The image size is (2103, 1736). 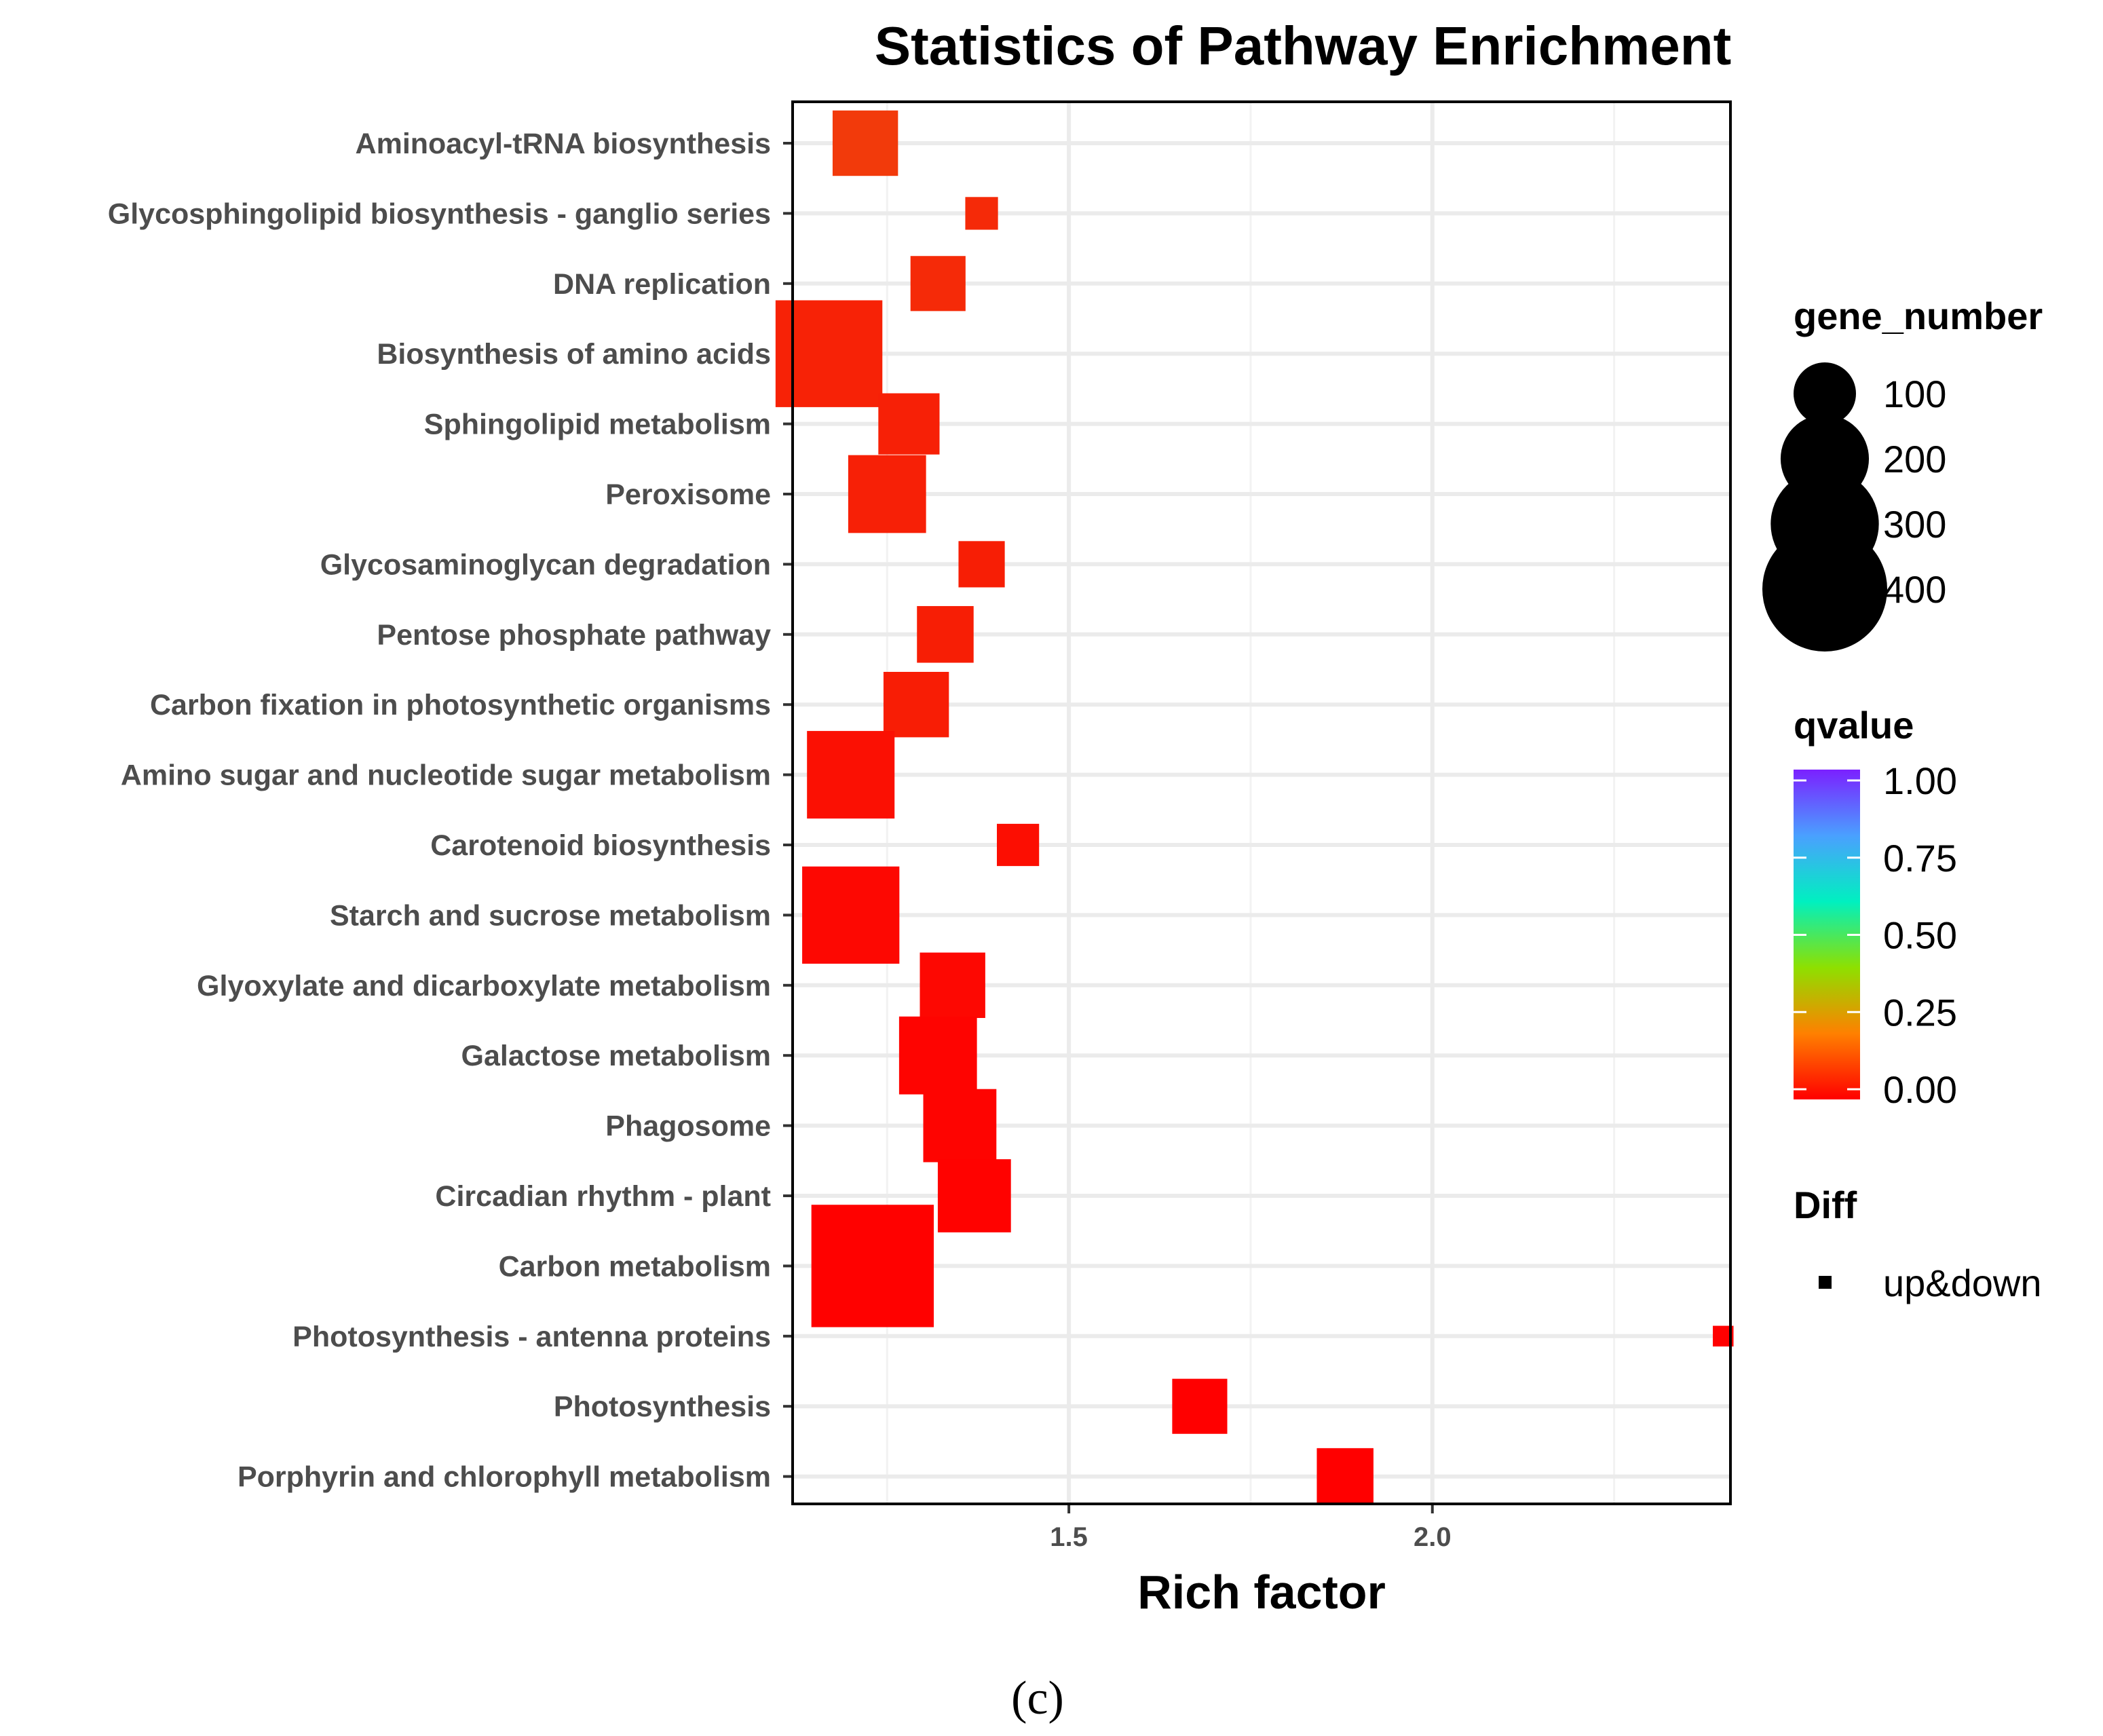 I want to click on y-tick-label: Aminoacyl-tRNA biosynthesis, so click(x=563, y=144).